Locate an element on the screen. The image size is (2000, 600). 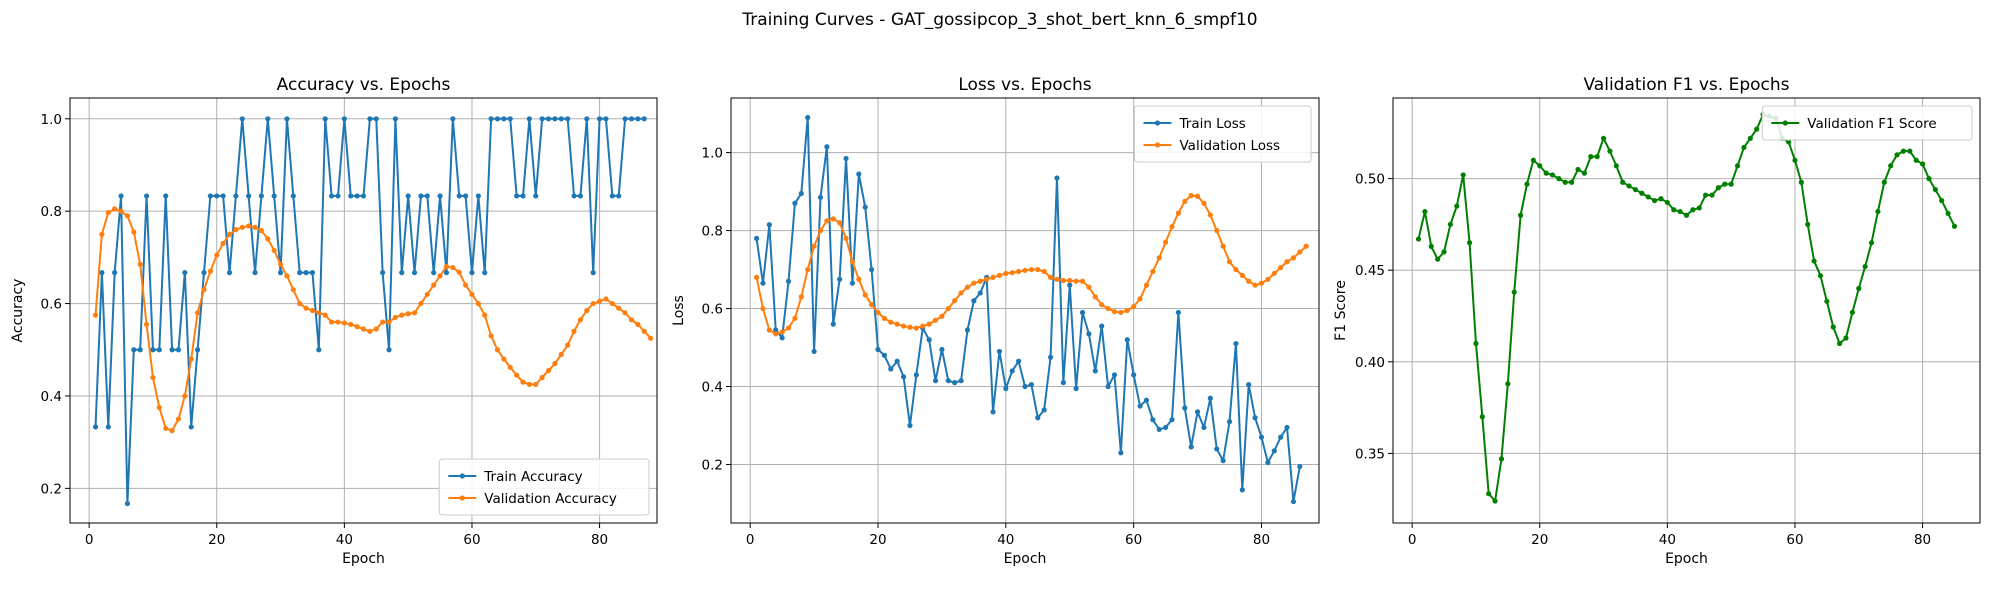
x-tick-label: 40 is located at coordinates (344, 540).